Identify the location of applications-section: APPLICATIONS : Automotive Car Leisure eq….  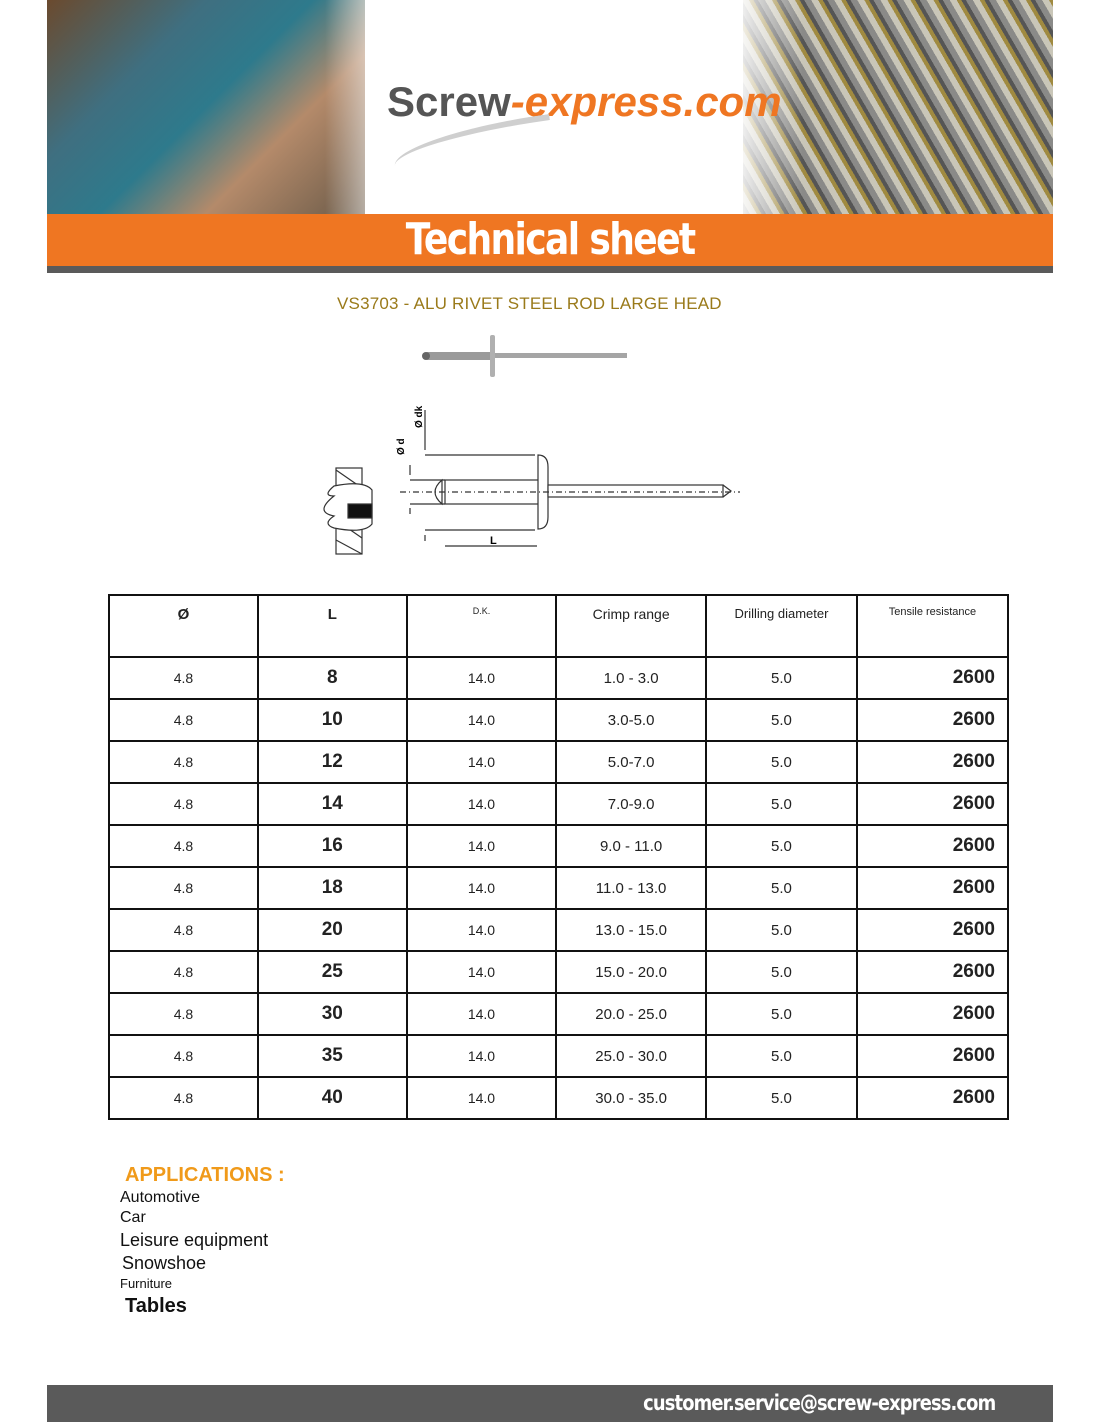
(202, 1241).